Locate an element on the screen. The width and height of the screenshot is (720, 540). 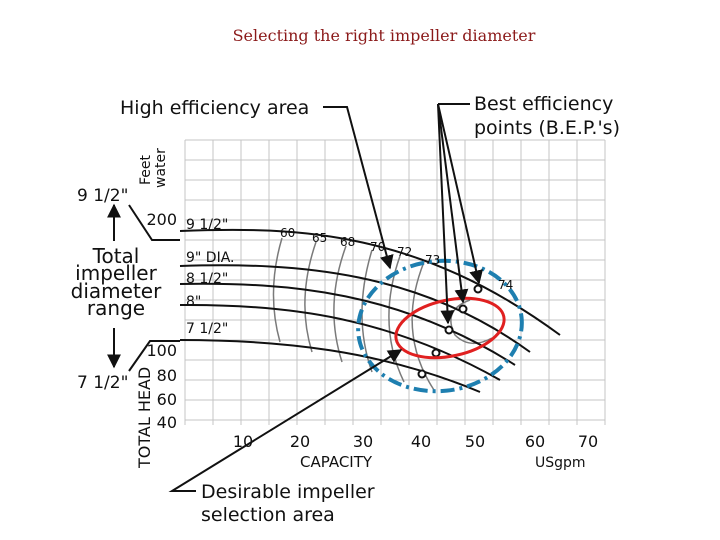
range-label-line4: range is located at coordinates (116, 308).